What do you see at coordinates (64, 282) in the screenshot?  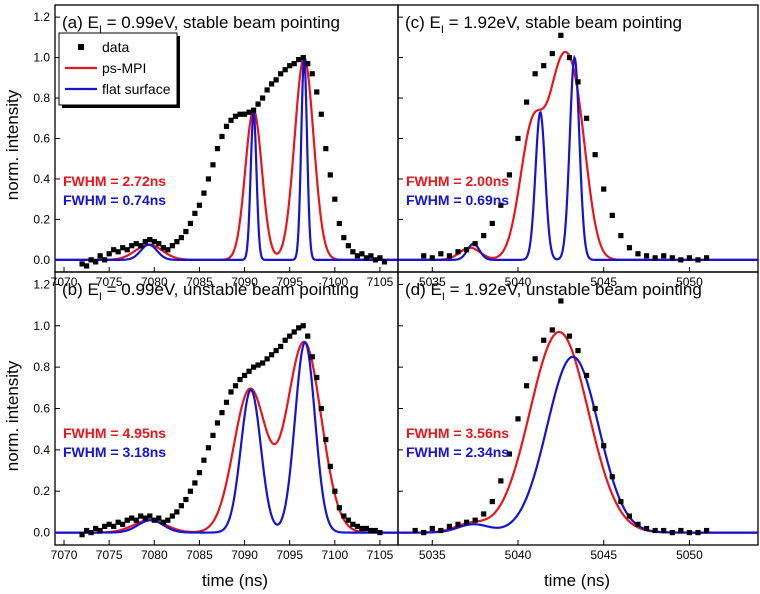 I see `x-tick-label: 7070` at bounding box center [64, 282].